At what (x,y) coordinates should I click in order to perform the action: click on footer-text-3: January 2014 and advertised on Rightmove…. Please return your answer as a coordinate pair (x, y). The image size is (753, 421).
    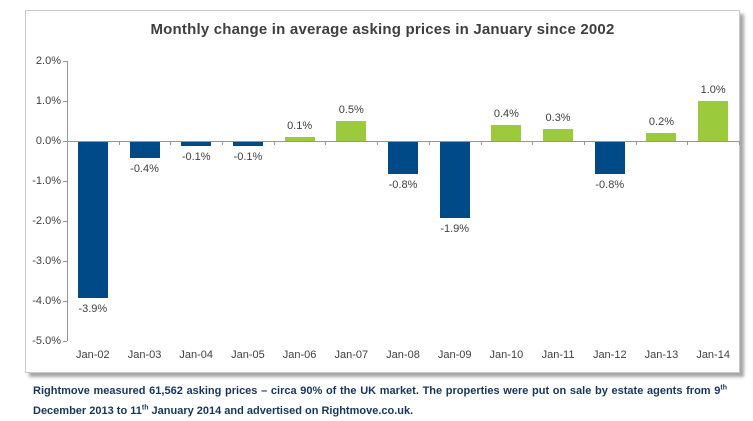
    Looking at the image, I should click on (281, 411).